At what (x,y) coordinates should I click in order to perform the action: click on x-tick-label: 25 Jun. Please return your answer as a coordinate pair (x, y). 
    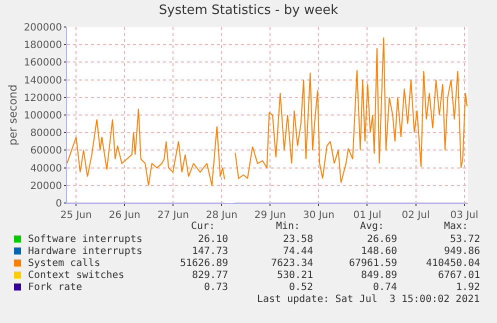
    Looking at the image, I should click on (76, 215).